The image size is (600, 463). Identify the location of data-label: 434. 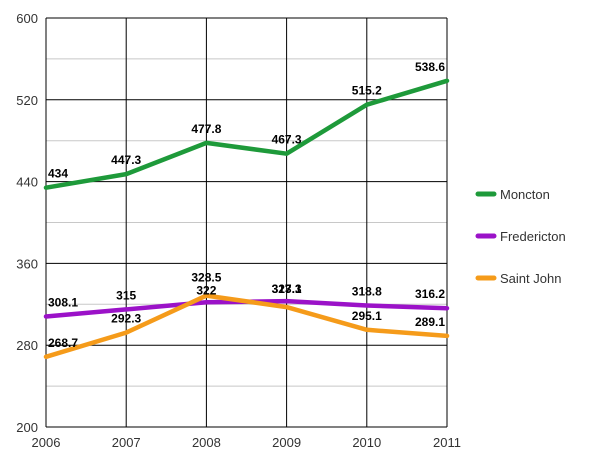
(58, 174).